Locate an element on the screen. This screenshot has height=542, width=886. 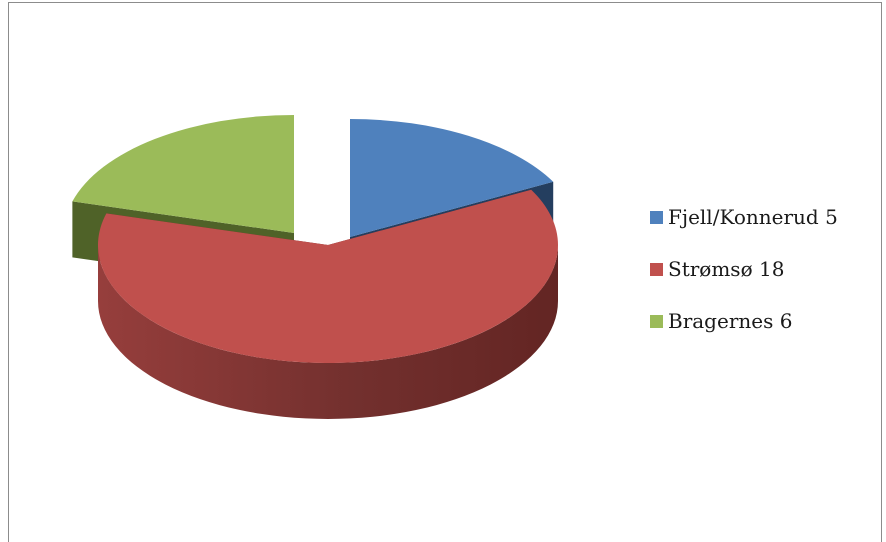
legend-item-bragernes: Bragernes 6 is located at coordinates (744, 321).